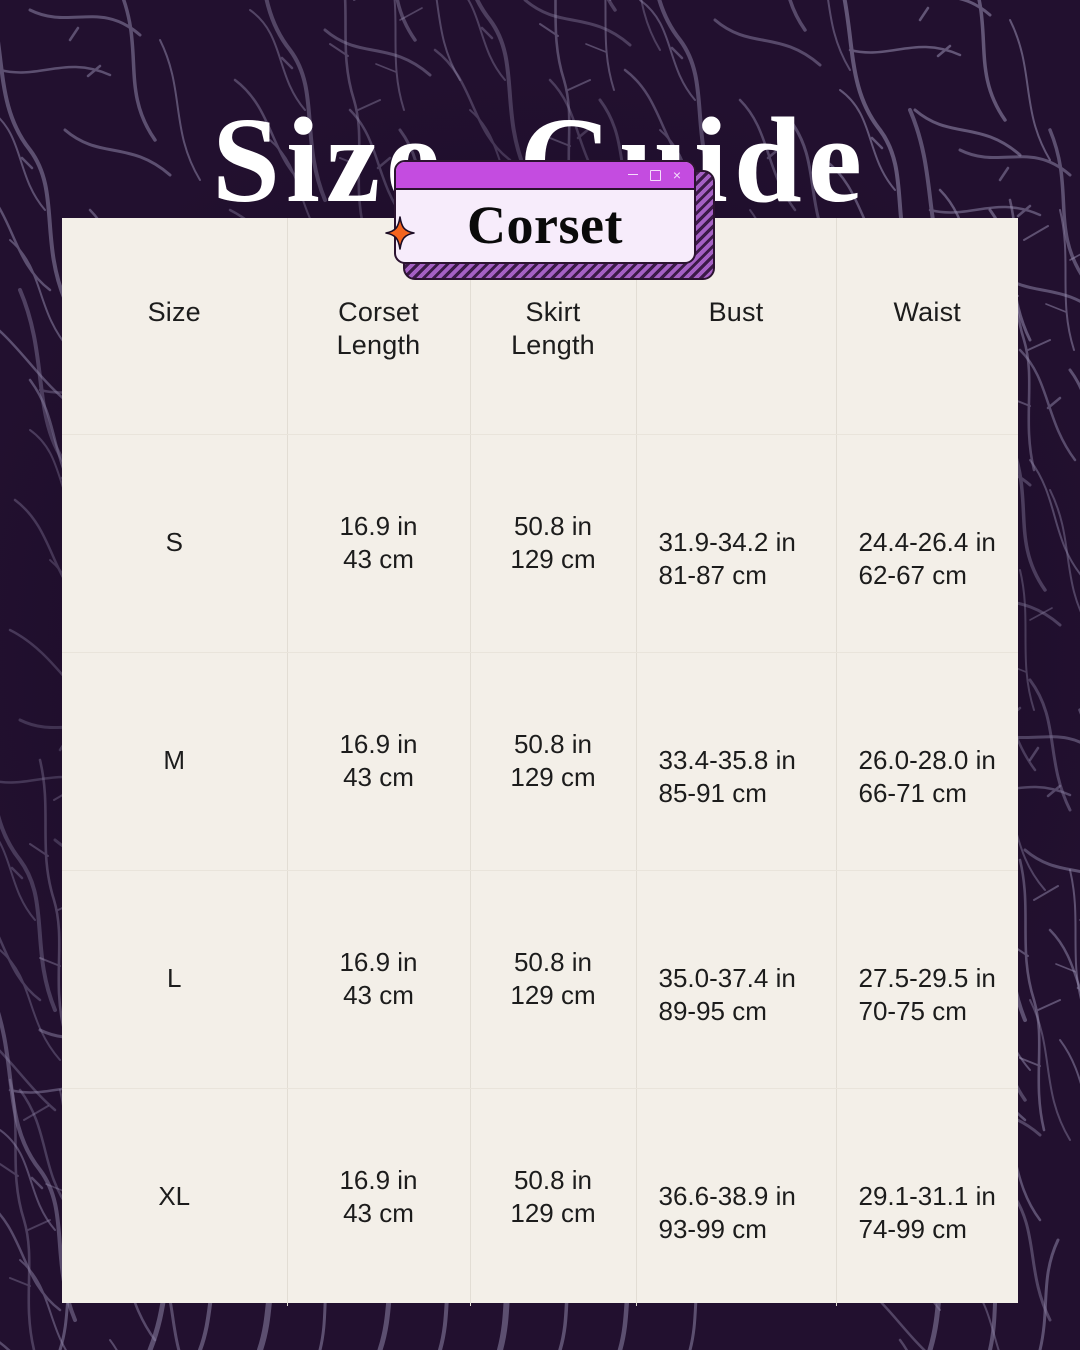 The image size is (1080, 1350). Describe the element at coordinates (378, 328) in the screenshot. I see `column-header-corset-length-label: Corset Length` at that location.